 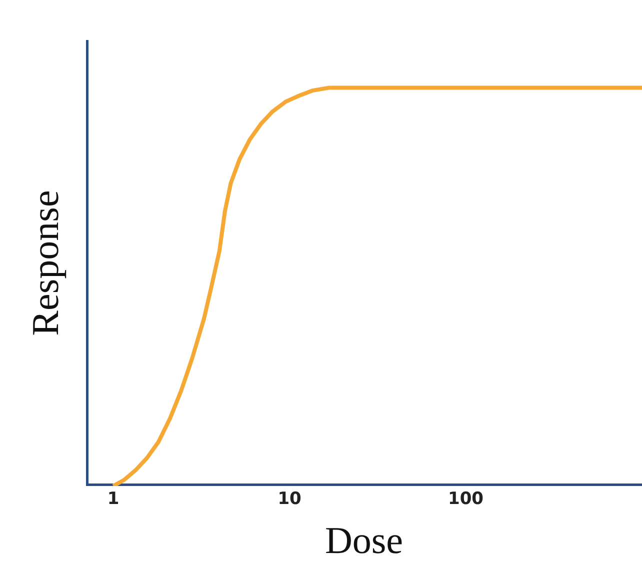 What do you see at coordinates (290, 499) in the screenshot?
I see `x-tick-label: 10` at bounding box center [290, 499].